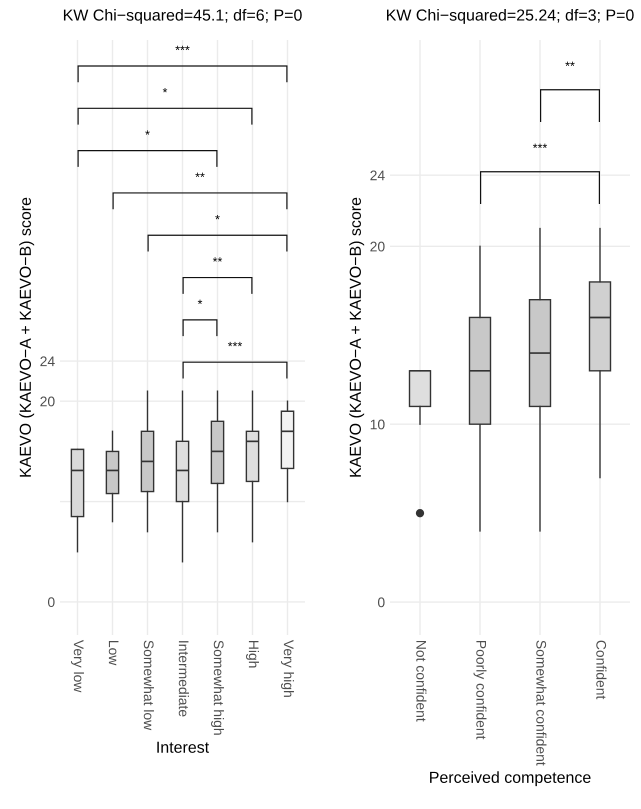 This screenshot has height=809, width=641. What do you see at coordinates (541, 703) in the screenshot?
I see `x-tick-label: Somewhat confident` at bounding box center [541, 703].